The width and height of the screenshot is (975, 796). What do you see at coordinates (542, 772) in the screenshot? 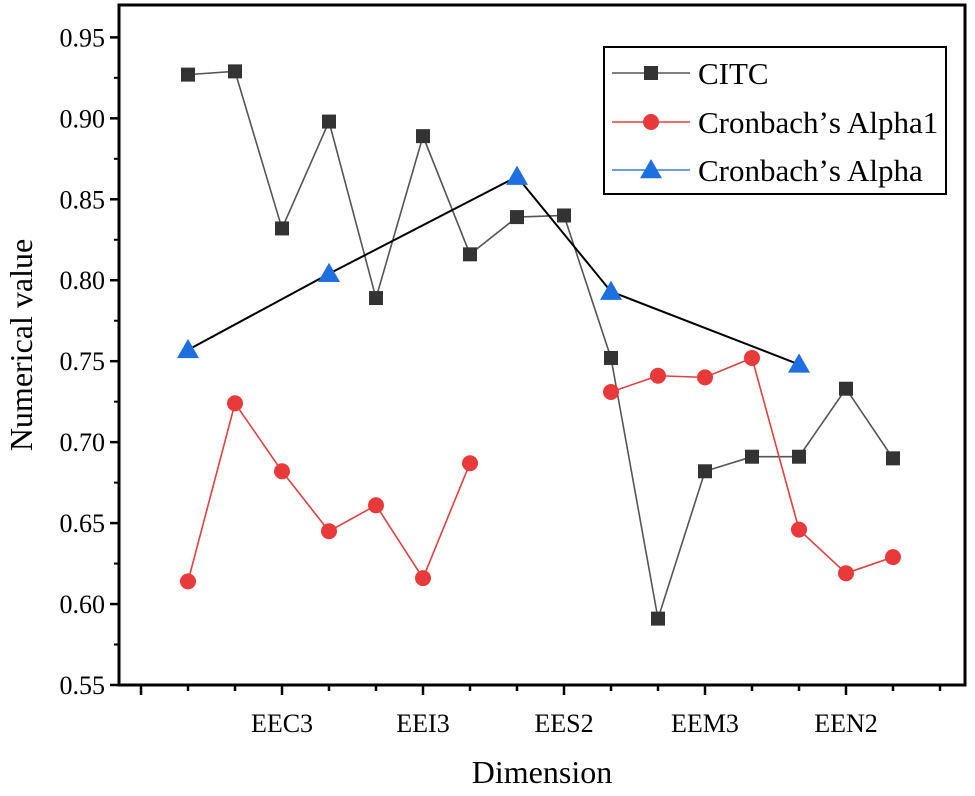
I see `x-axis-title: Dimension` at bounding box center [542, 772].